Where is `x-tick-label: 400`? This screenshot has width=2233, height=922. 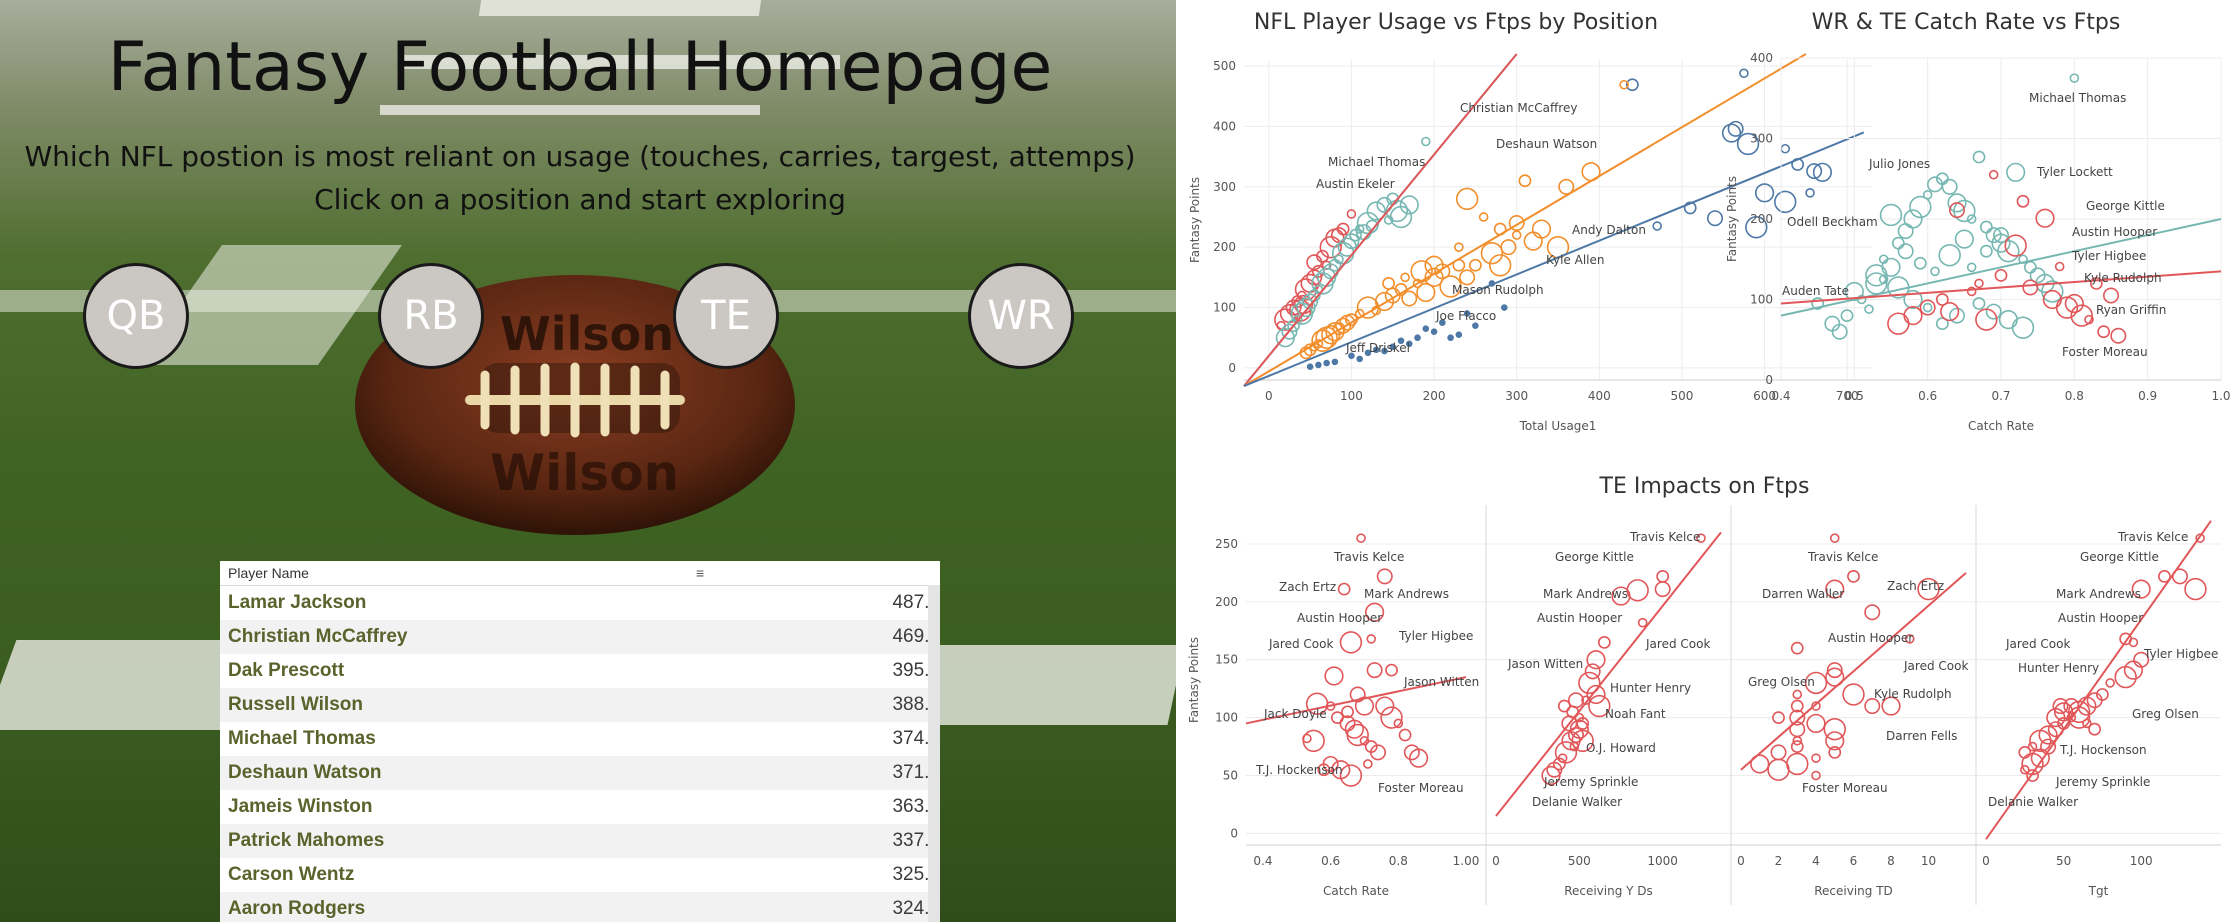
x-tick-label: 400 is located at coordinates (1599, 396).